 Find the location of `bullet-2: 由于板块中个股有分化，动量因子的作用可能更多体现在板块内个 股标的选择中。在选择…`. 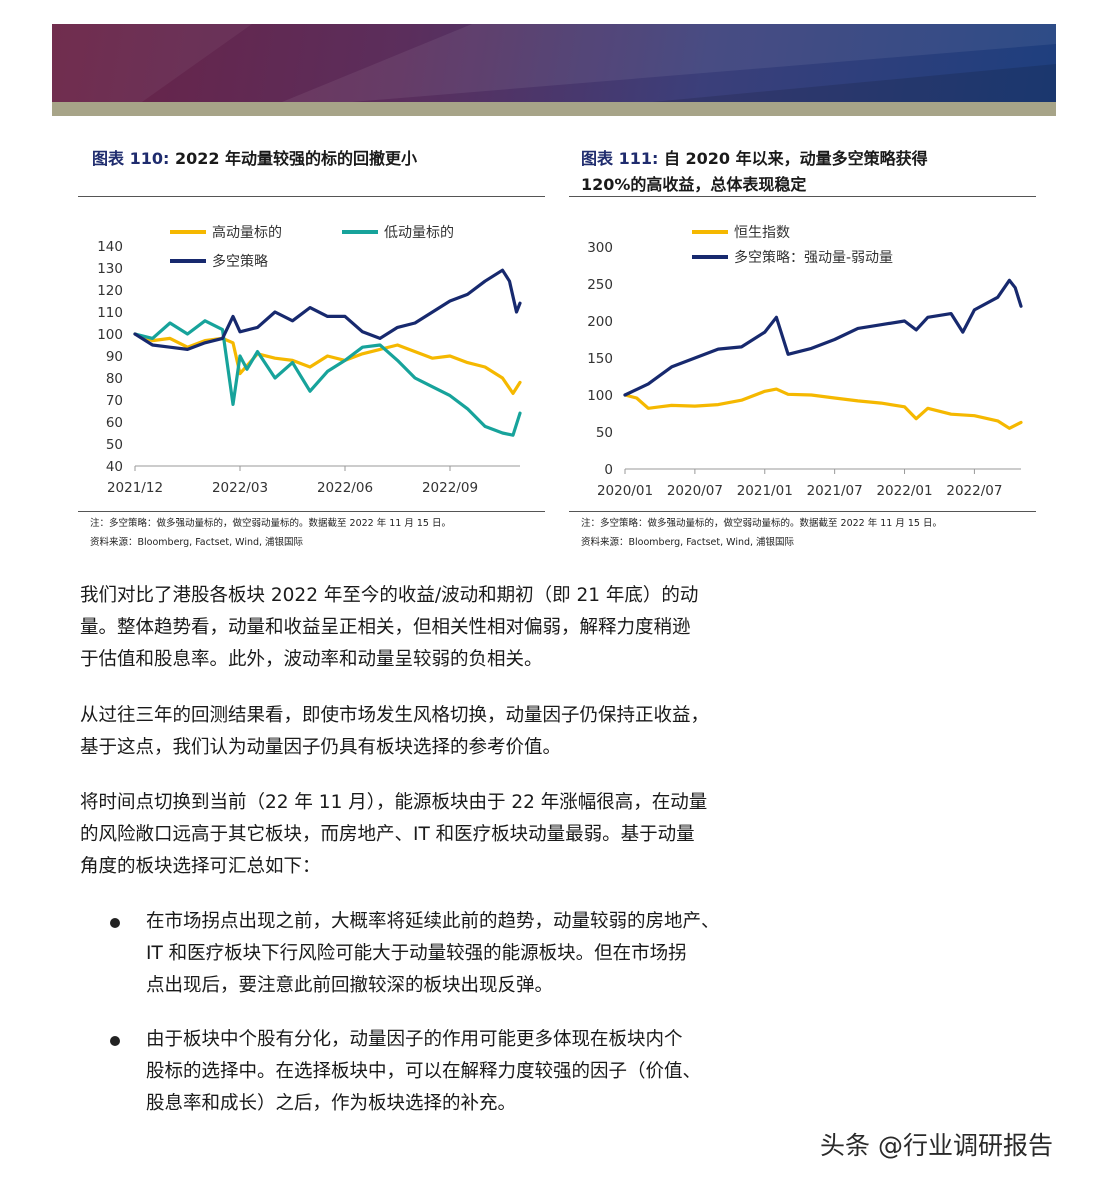

bullet-2: 由于板块中个股有分化，动量因子的作用可能更多体现在板块内个 股标的选择中。在选择… is located at coordinates (478, 1072).